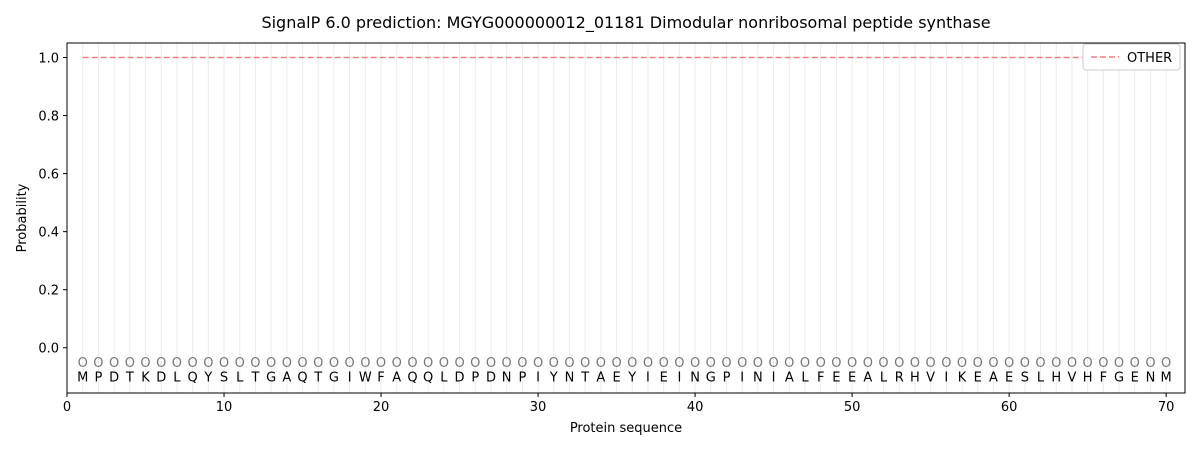  I want to click on y-axis-label: Probability, so click(22, 217).